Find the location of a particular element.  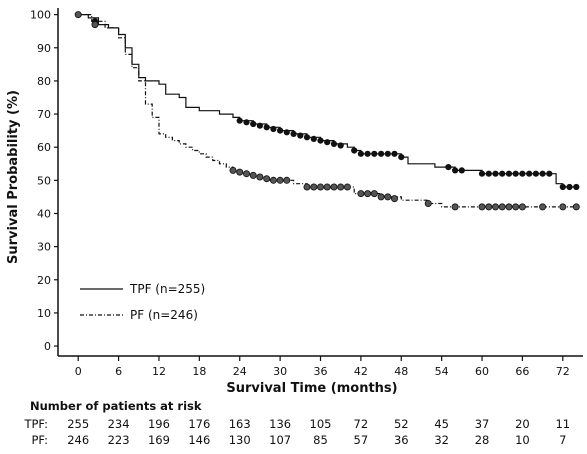

risk-row-label: TPF: is located at coordinates (36, 424).